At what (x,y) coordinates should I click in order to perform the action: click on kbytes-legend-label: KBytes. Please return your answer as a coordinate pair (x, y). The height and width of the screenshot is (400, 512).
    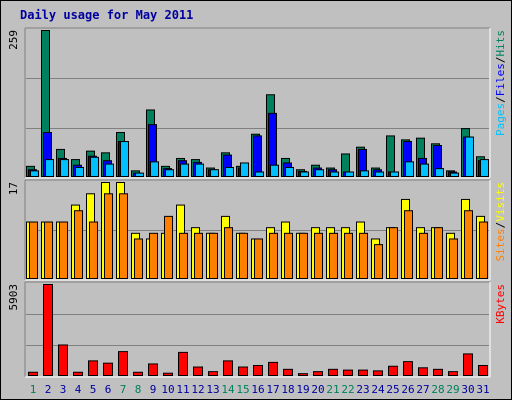
    Looking at the image, I should click on (500, 304).